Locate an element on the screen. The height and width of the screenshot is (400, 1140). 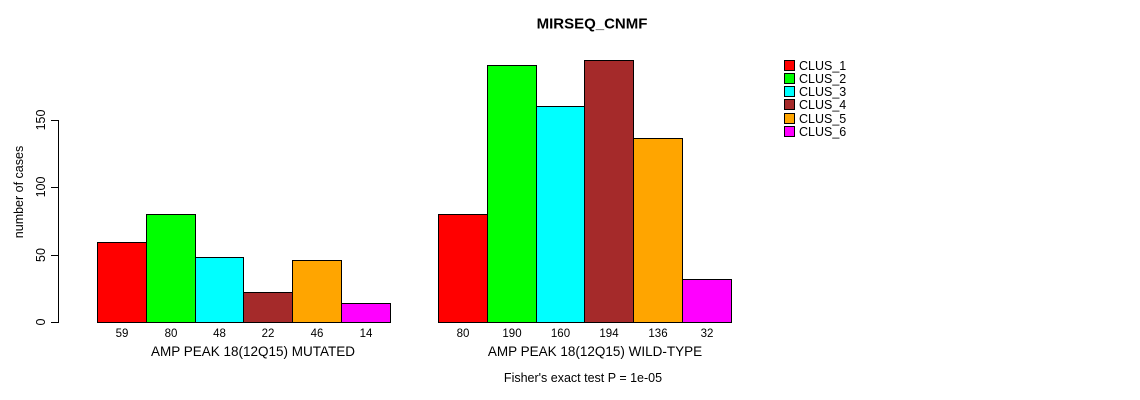
bar-value-label: 160 is located at coordinates (560, 334).